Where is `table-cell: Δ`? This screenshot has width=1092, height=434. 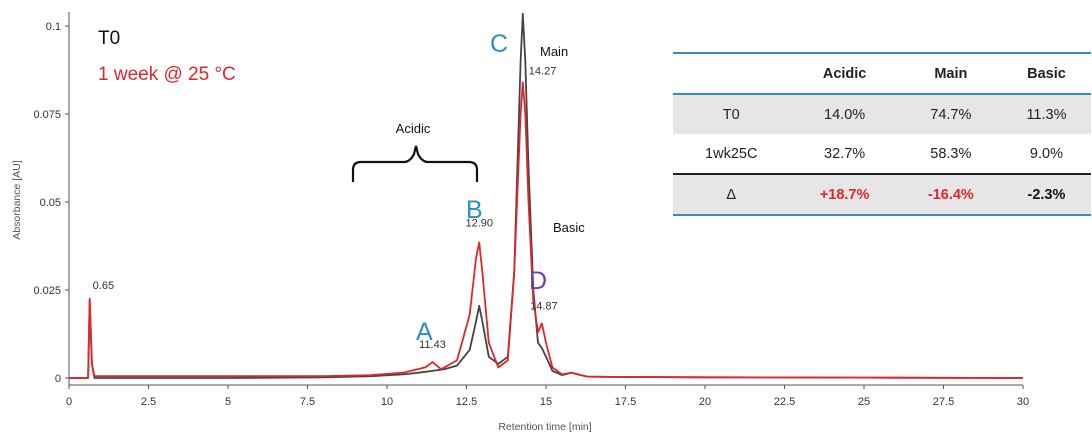
table-cell: Δ is located at coordinates (731, 194).